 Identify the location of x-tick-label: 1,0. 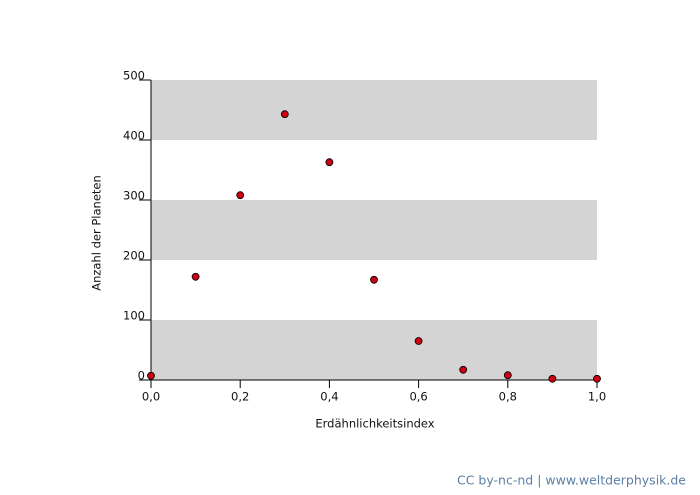
(597, 397).